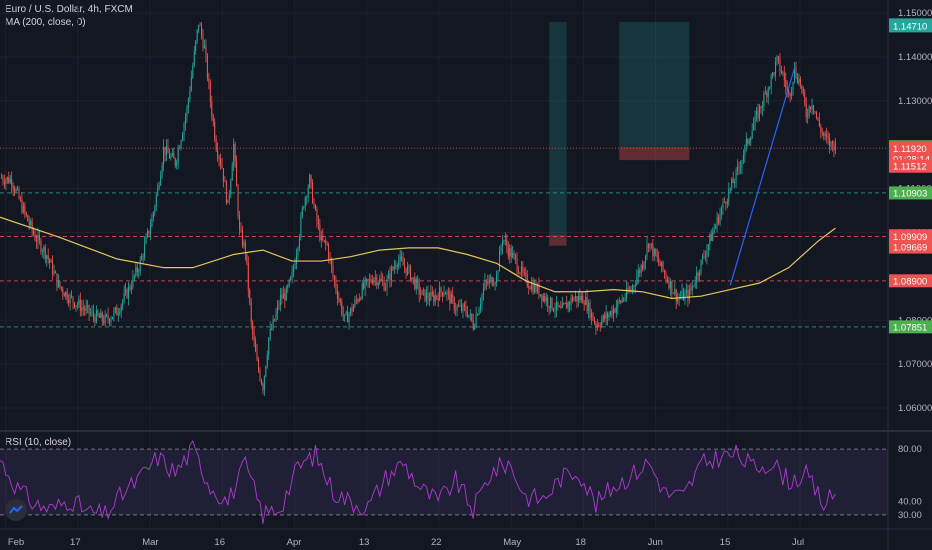  I want to click on chart-title: Euro / U.S. Dollar, 4h, FXCM, so click(69, 9).